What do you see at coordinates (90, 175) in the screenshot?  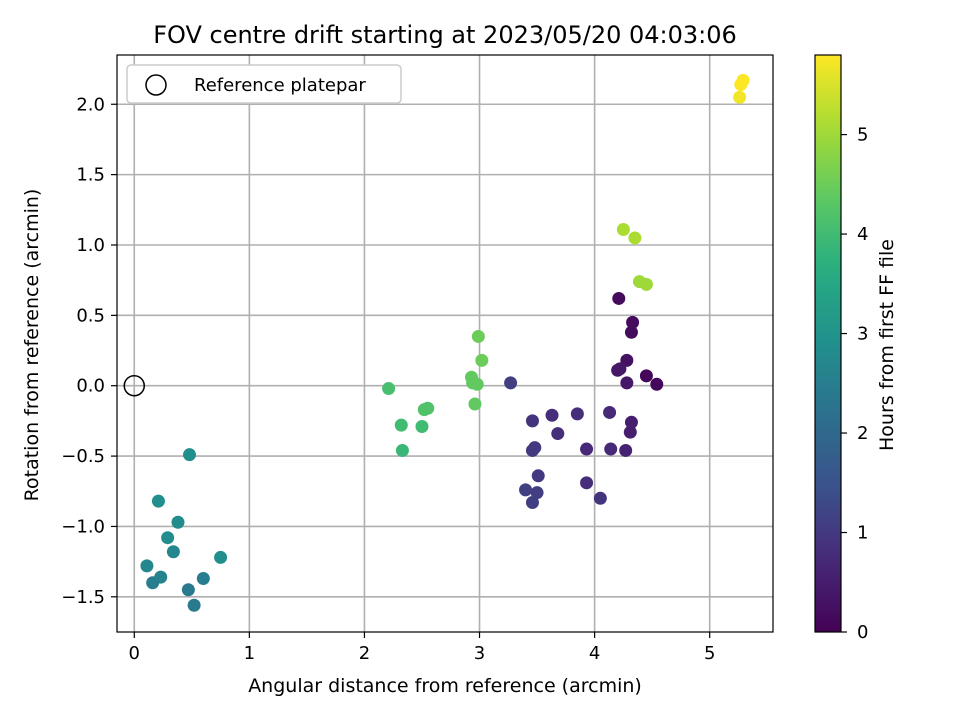 I see `y-tick-label: 1.5` at bounding box center [90, 175].